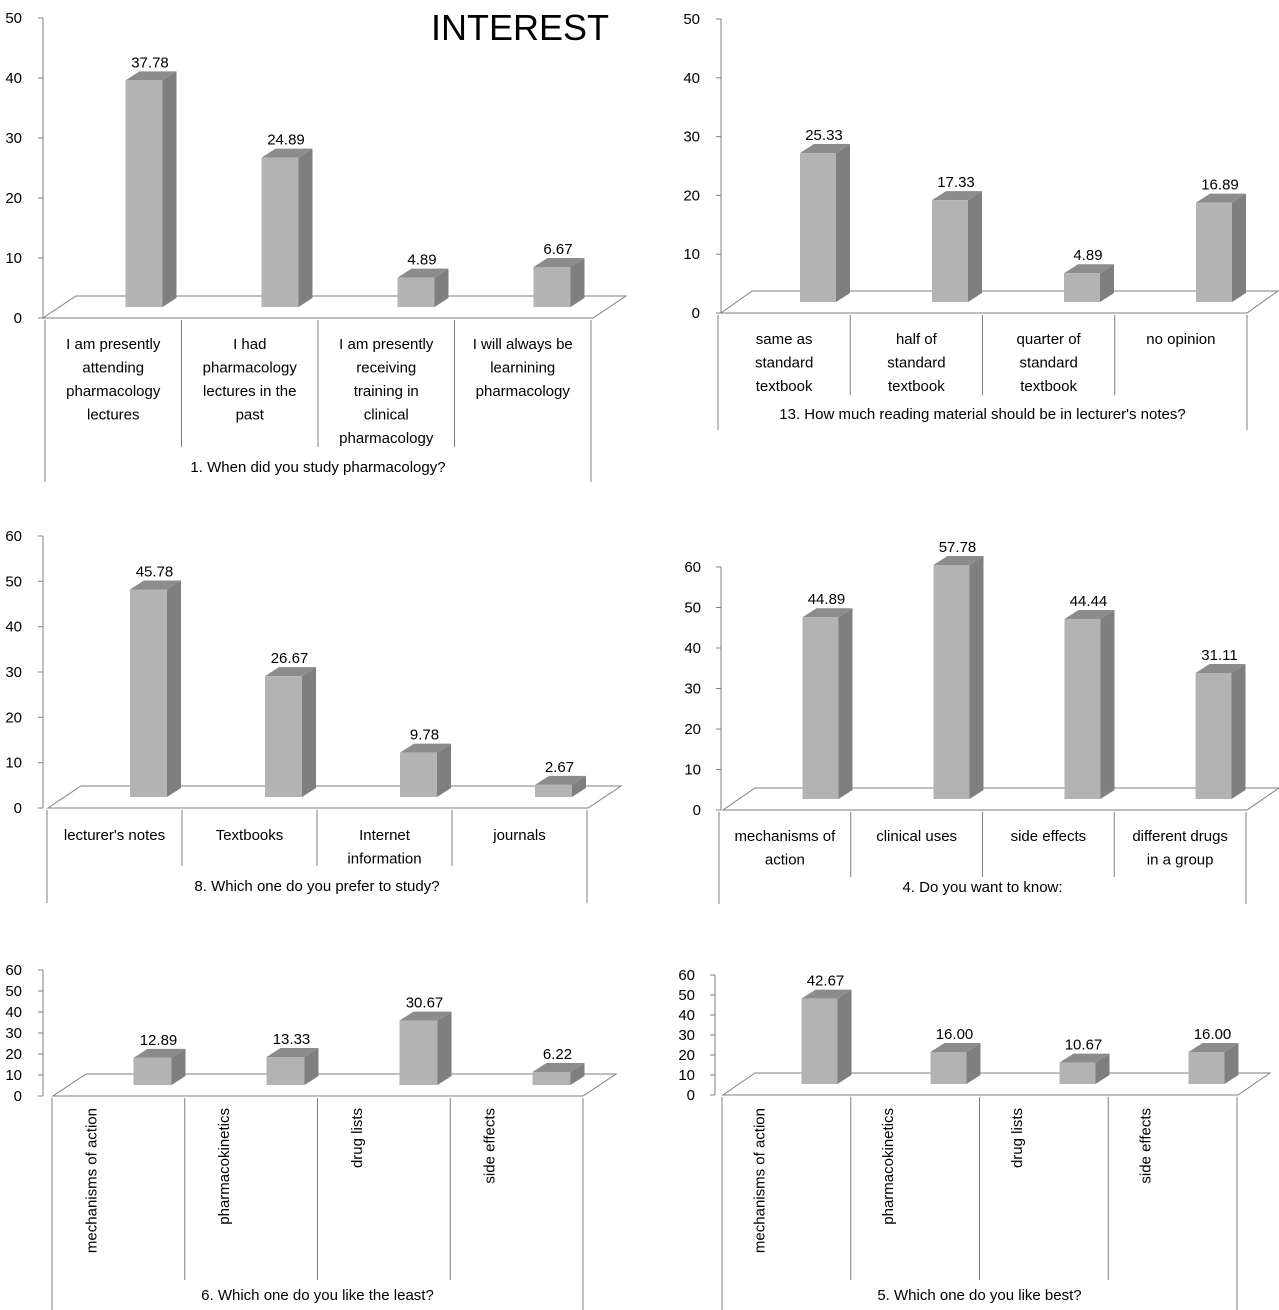  I want to click on data-label: 12.89, so click(159, 1040).